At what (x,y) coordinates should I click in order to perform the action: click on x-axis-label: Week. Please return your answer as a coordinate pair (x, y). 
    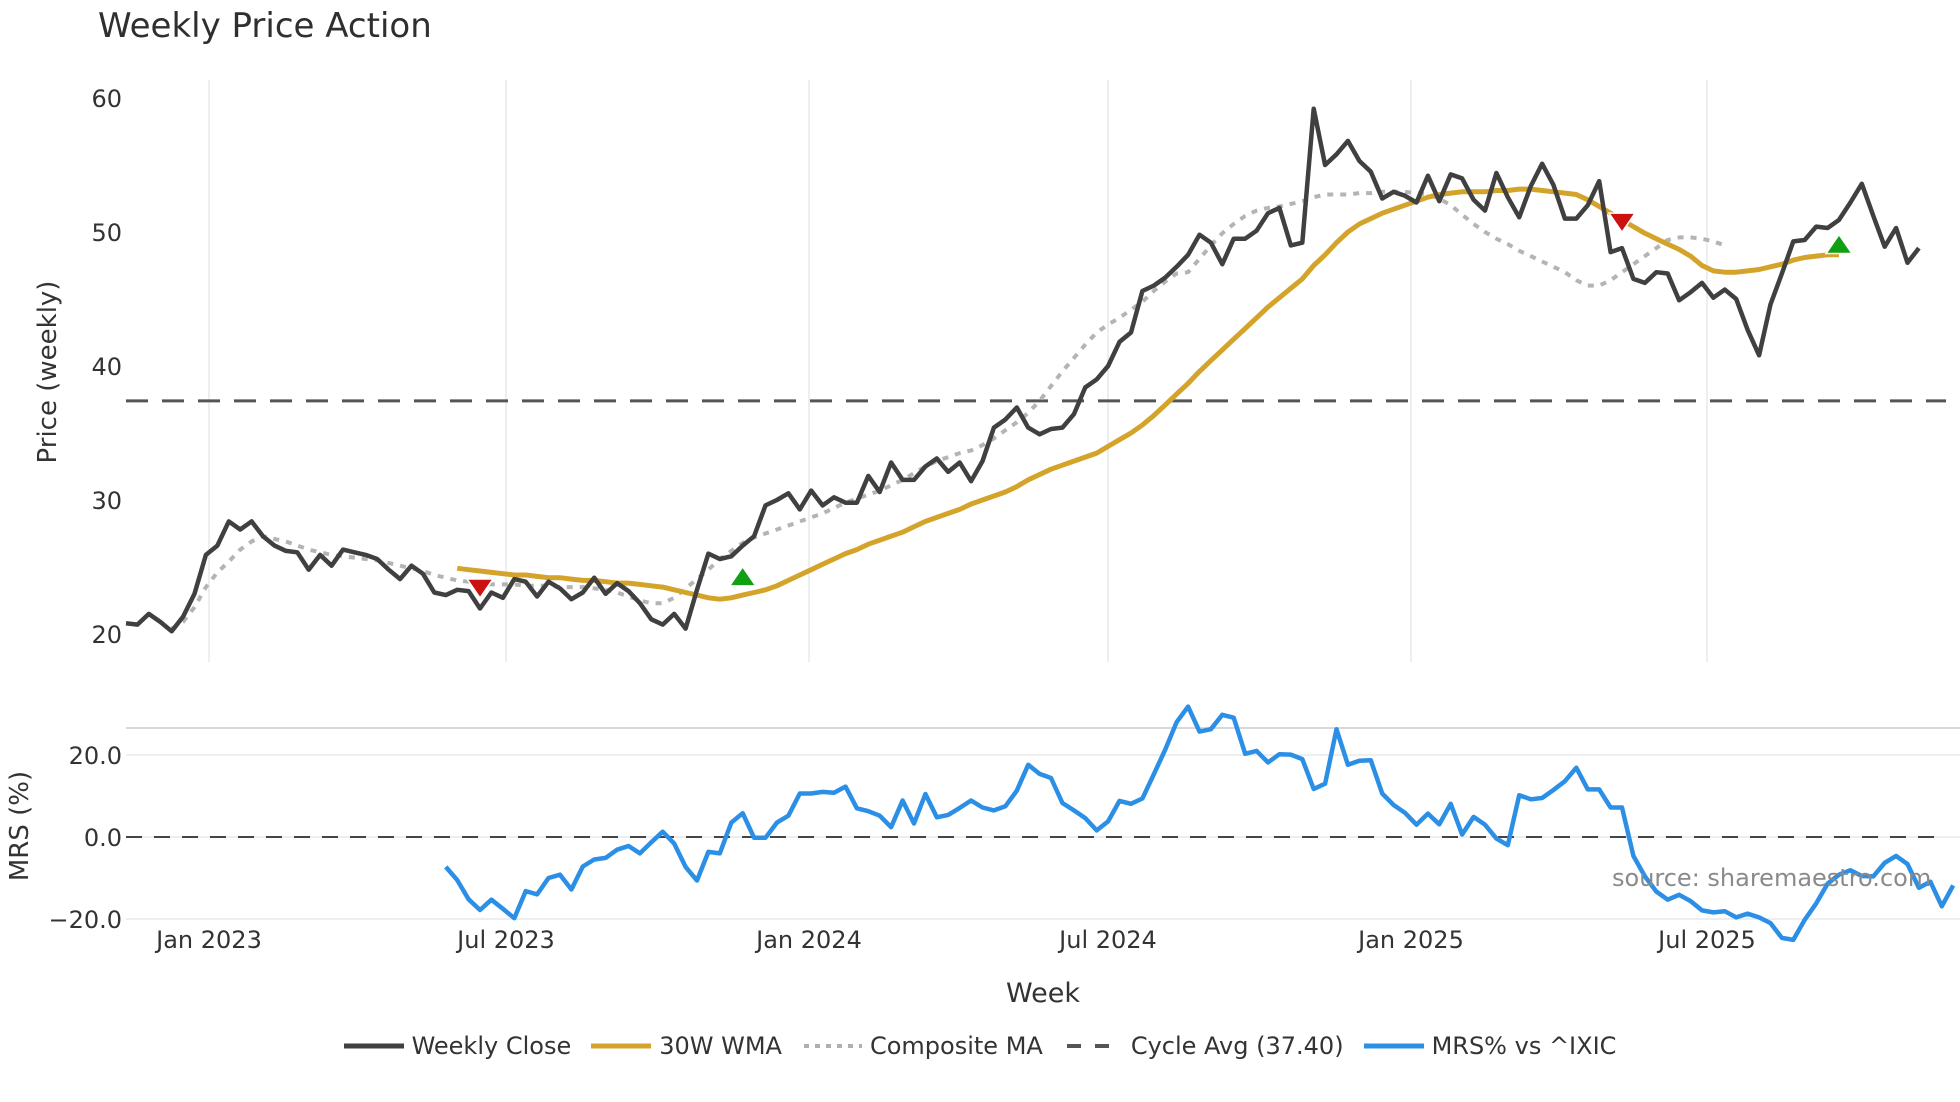
    Looking at the image, I should click on (1043, 993).